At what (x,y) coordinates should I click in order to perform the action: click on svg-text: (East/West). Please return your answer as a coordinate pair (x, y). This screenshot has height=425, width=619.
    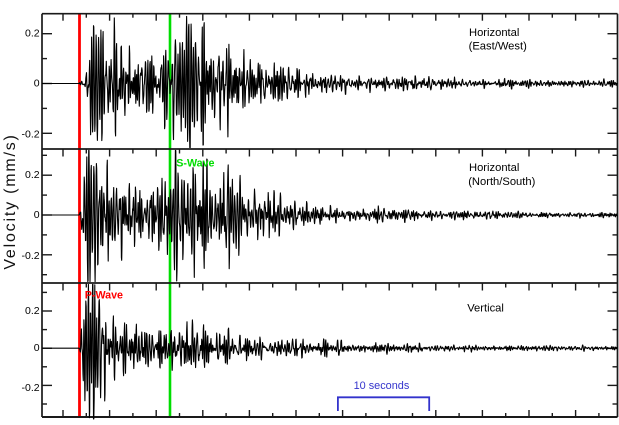
    Looking at the image, I should click on (498, 47).